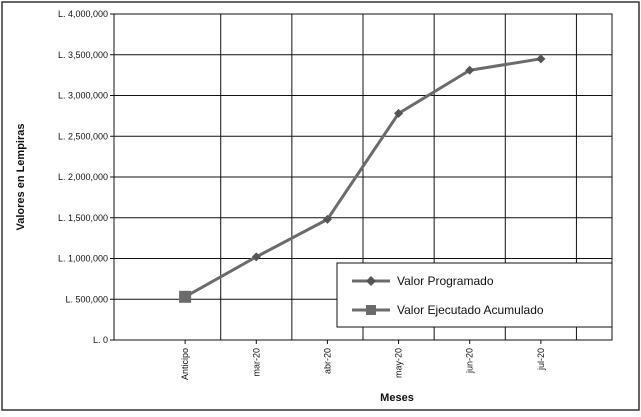 This screenshot has height=417, width=641. What do you see at coordinates (100, 340) in the screenshot?
I see `y-tick-label: L. 0` at bounding box center [100, 340].